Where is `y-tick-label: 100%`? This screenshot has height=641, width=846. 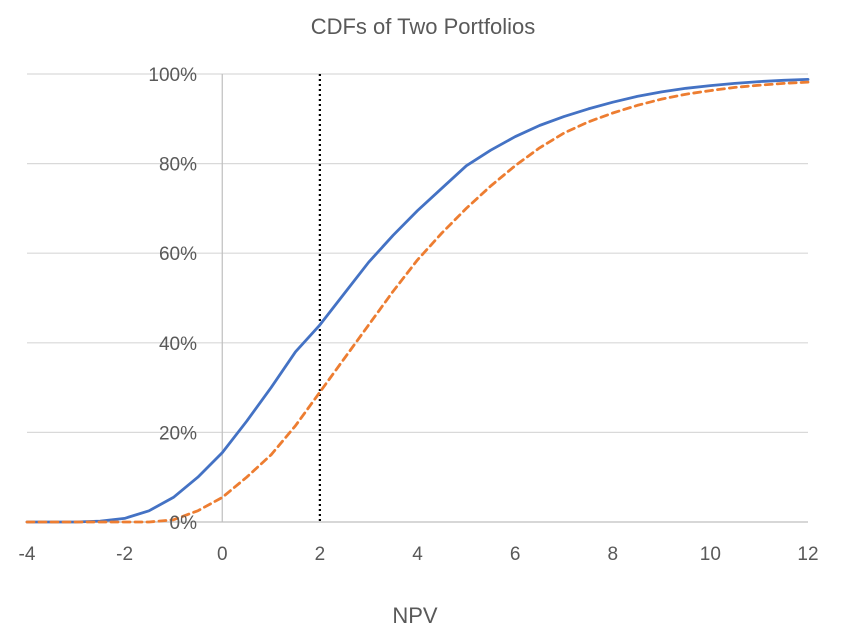
y-tick-label: 100% is located at coordinates (172, 75).